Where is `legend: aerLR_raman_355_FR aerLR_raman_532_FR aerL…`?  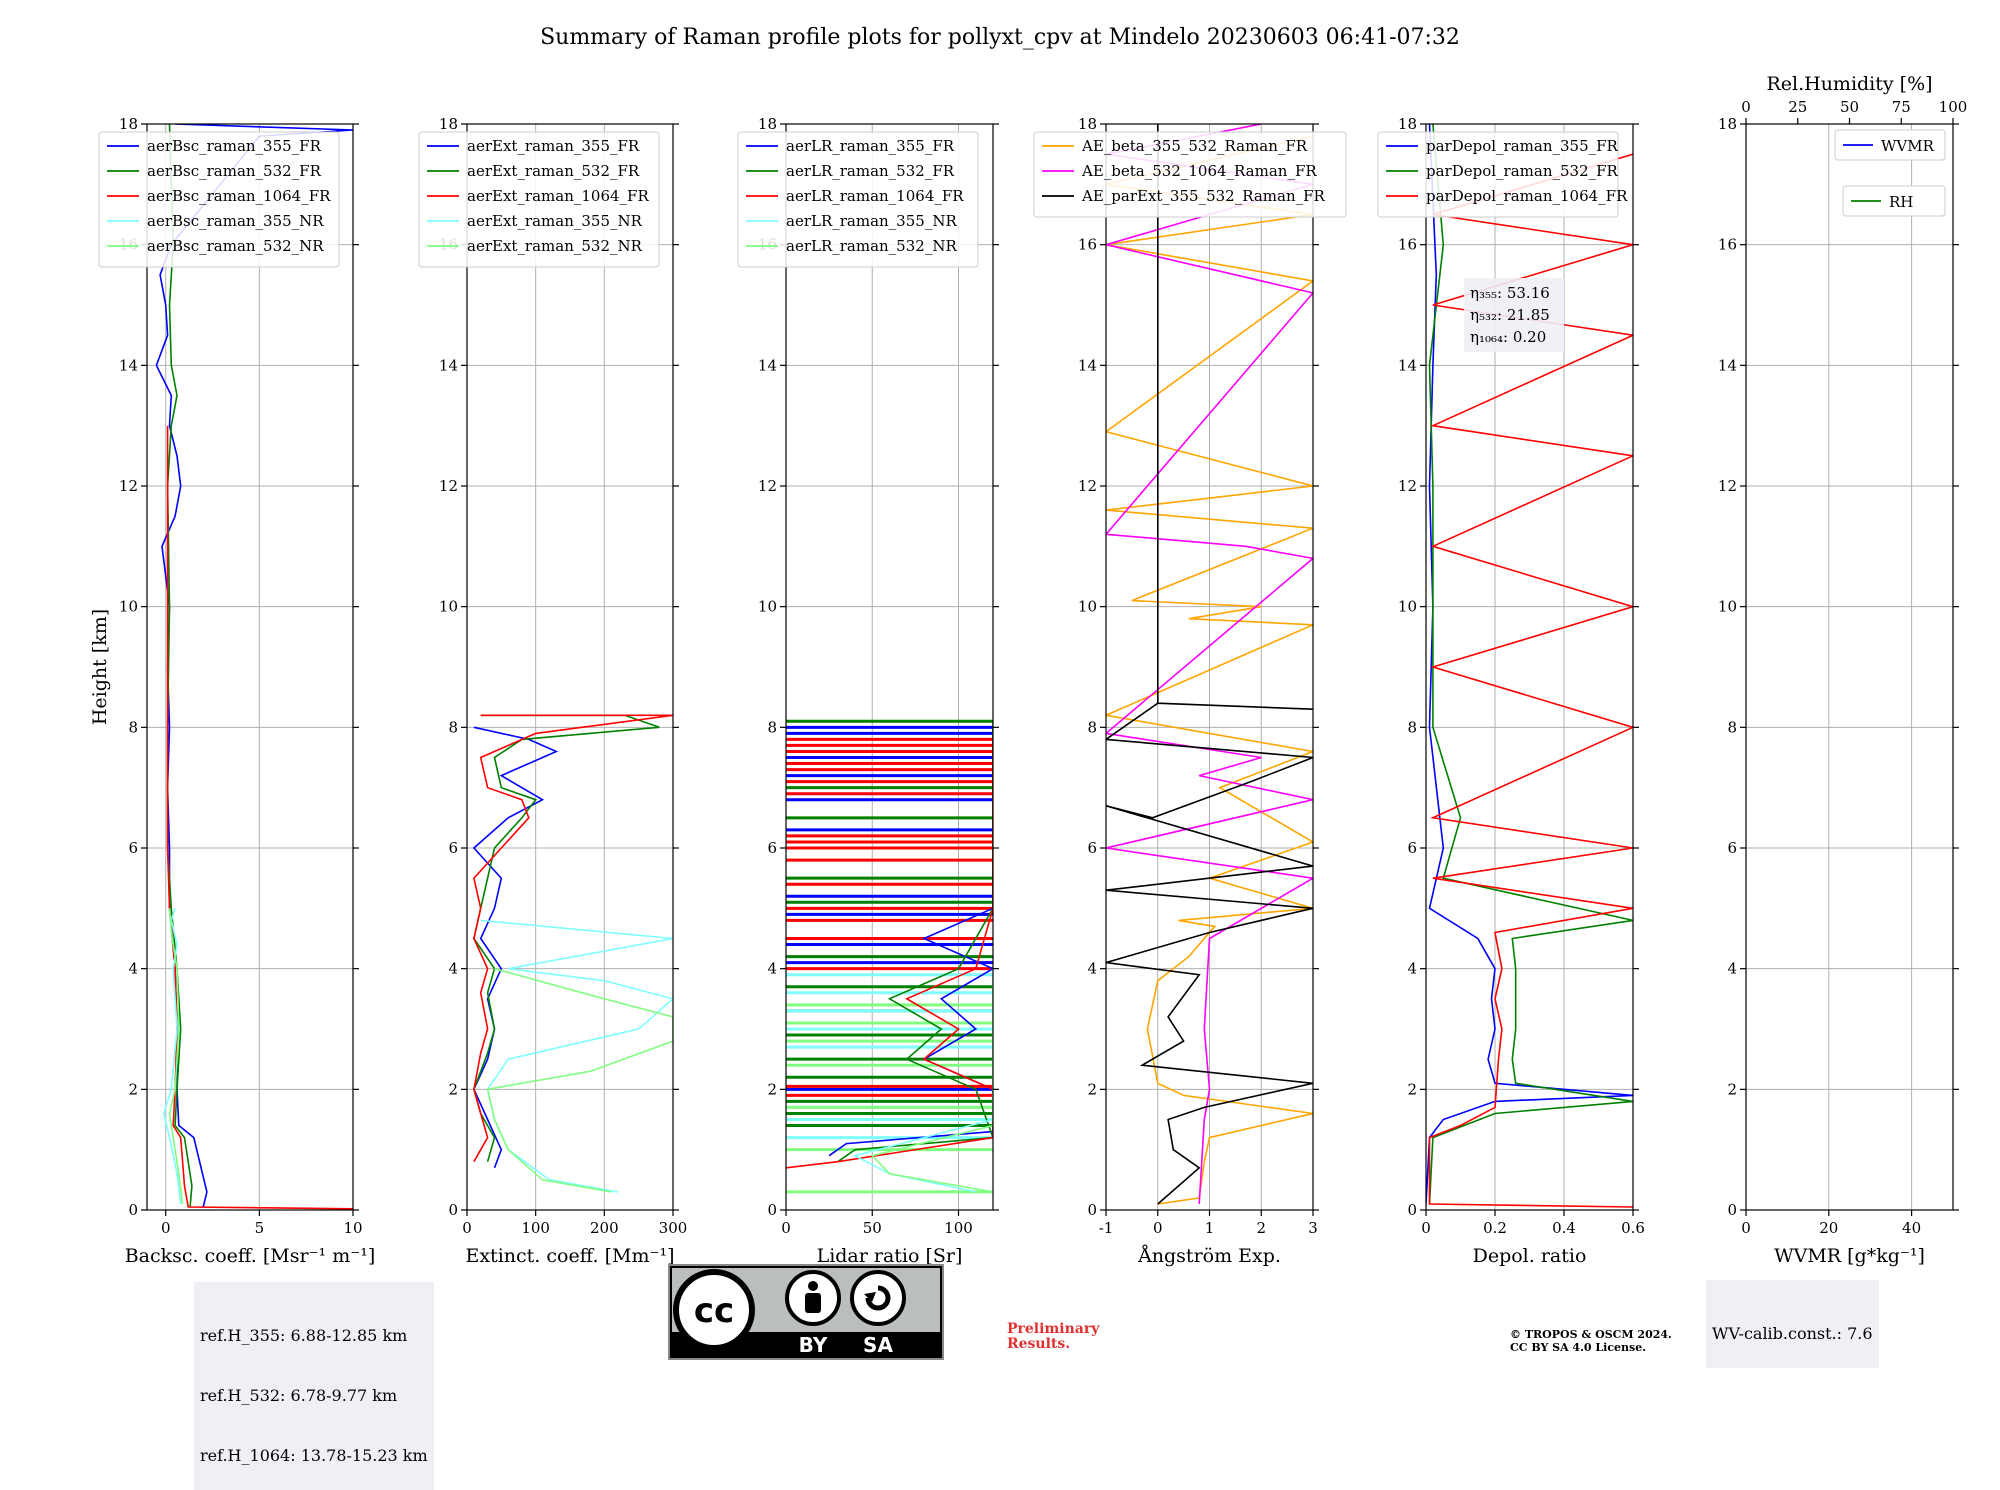
legend: aerLR_raman_355_FR aerLR_raman_532_FR aerL… is located at coordinates (858, 199).